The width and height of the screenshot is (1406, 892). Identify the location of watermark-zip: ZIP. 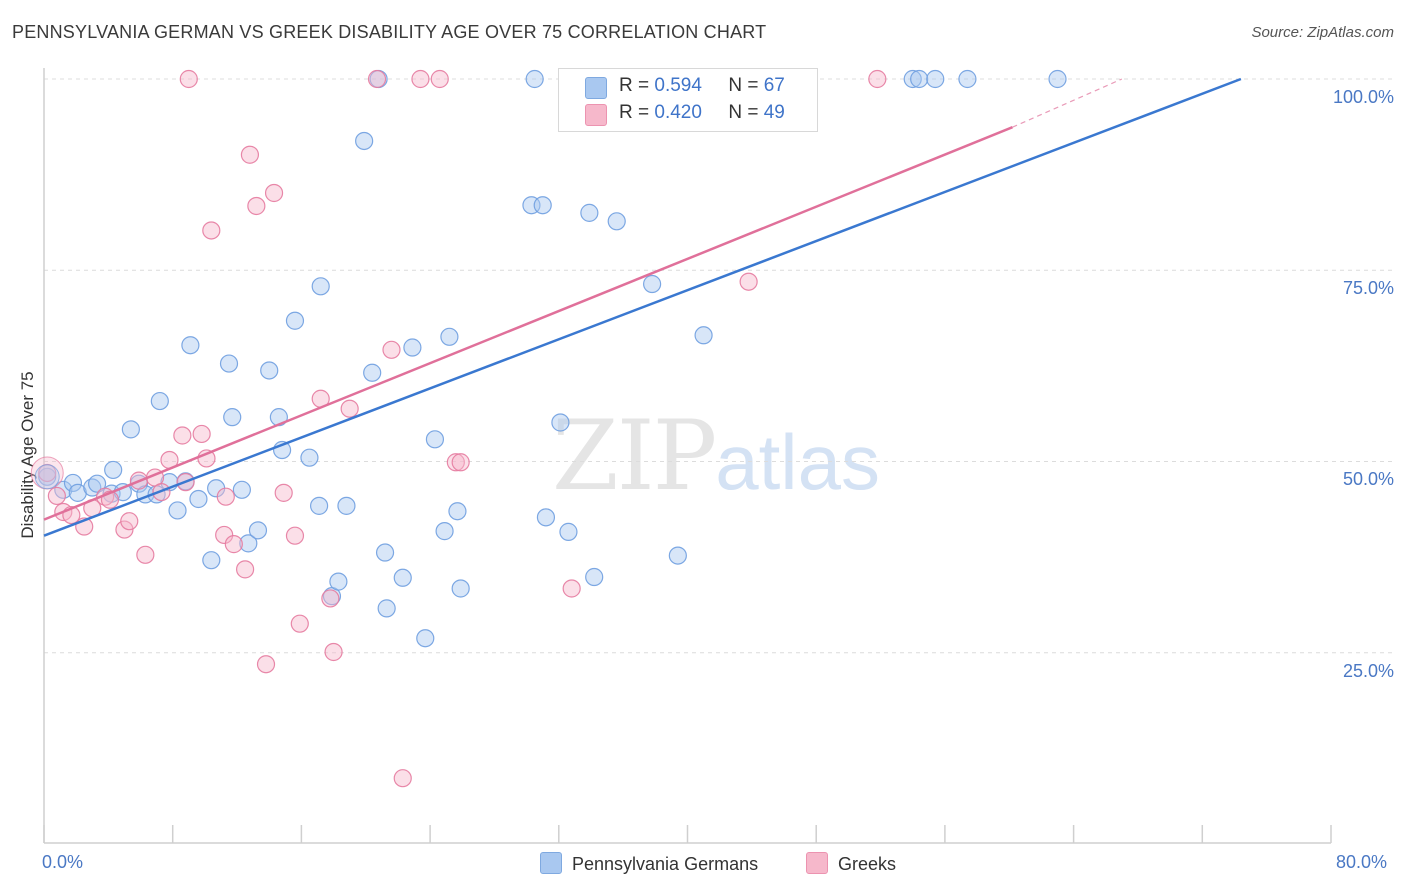
(634, 456).